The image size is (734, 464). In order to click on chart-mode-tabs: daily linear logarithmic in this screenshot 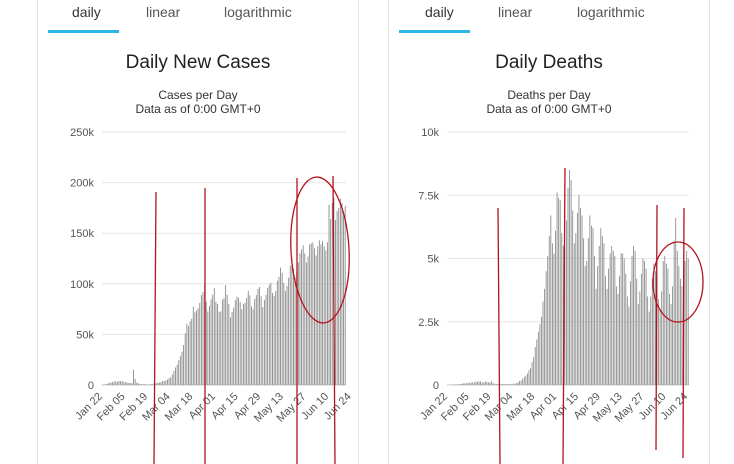, I will do `click(549, 17)`.